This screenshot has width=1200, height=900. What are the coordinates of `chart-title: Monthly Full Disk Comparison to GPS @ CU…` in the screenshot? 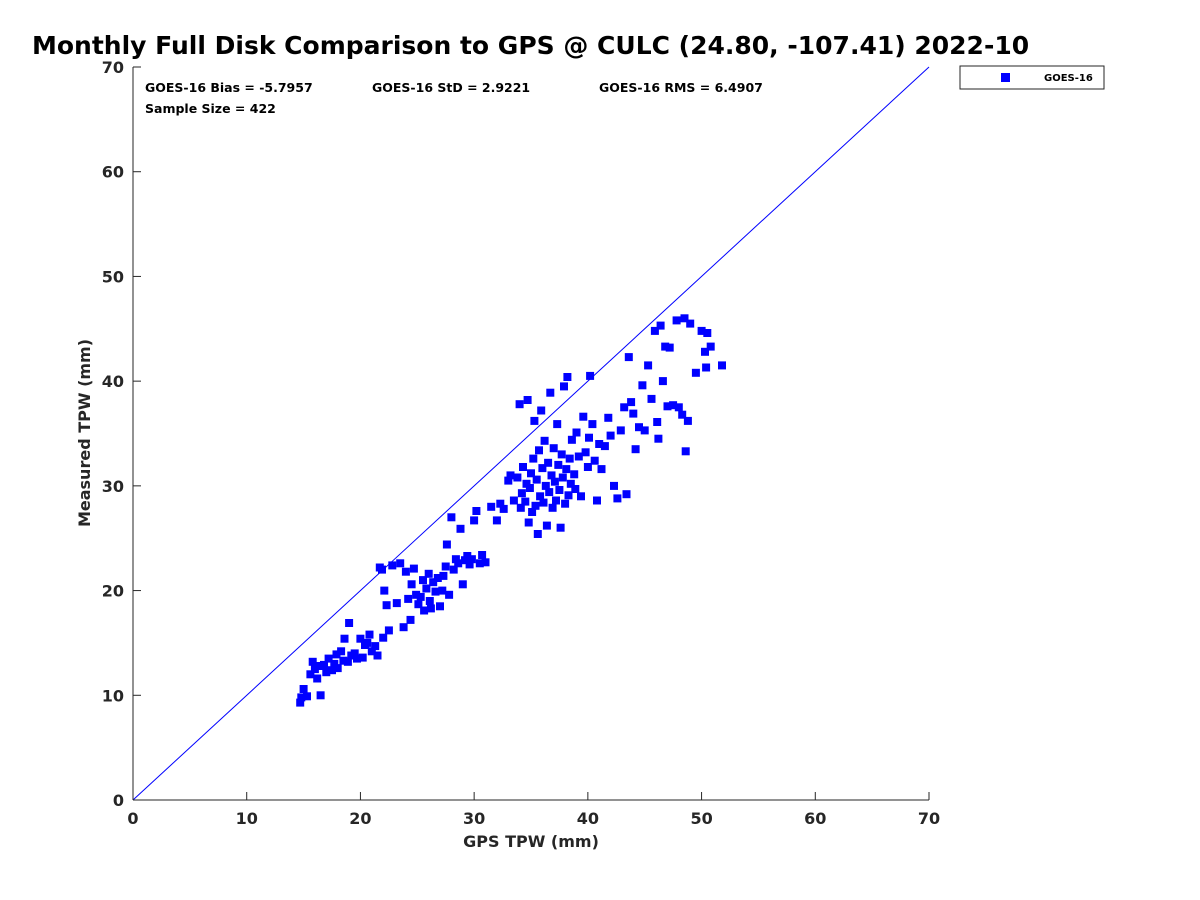 It's located at (530, 45).